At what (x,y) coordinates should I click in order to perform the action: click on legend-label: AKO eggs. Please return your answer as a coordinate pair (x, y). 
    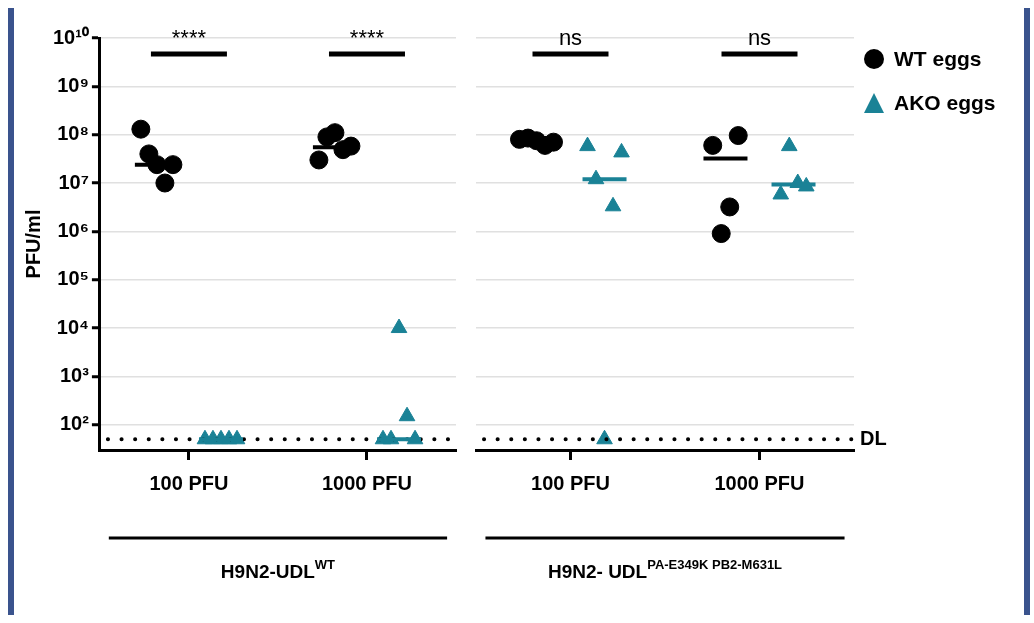
    Looking at the image, I should click on (945, 103).